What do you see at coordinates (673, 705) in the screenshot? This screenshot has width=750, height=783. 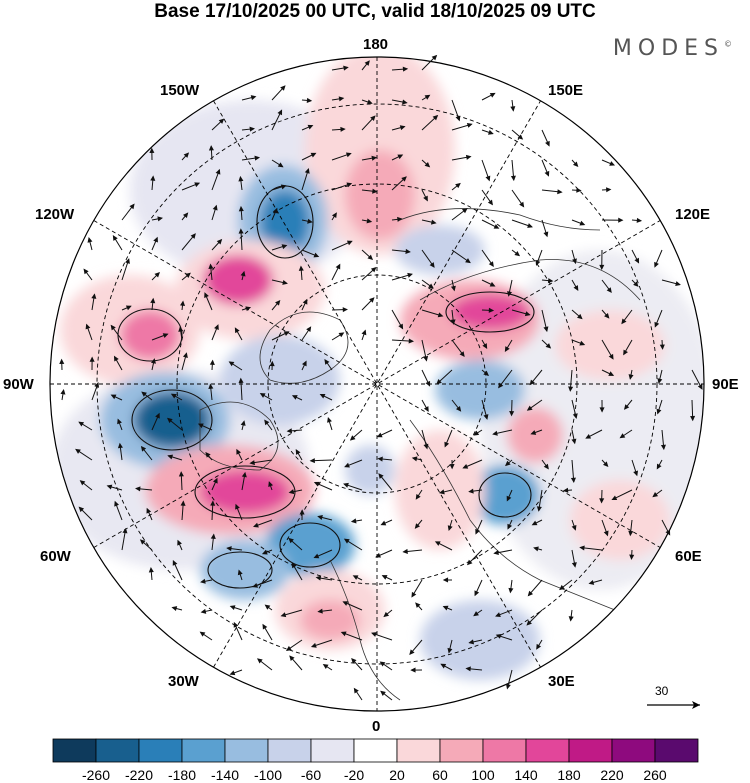 I see `reference-vector-arrow` at bounding box center [673, 705].